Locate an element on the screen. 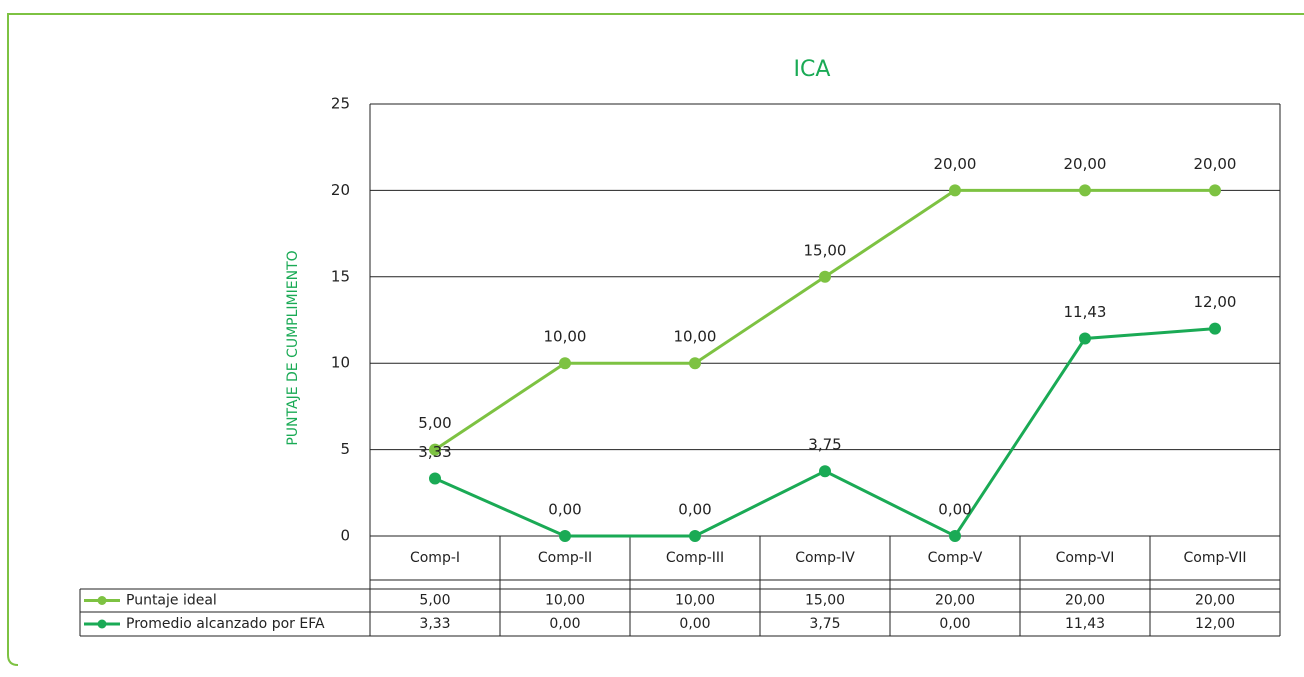 This screenshot has width=1304, height=677. data-label: 3,33 is located at coordinates (434, 452).